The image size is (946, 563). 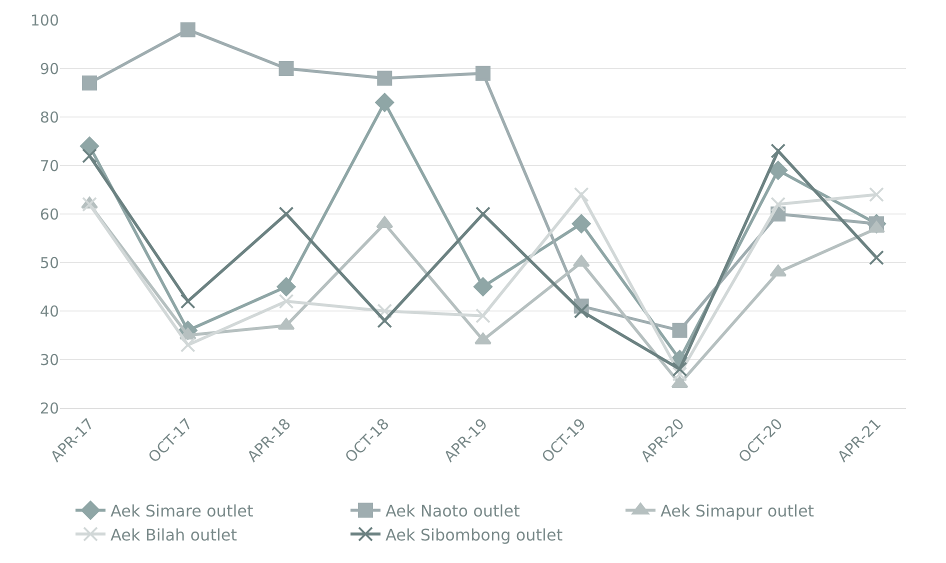 I want to click on y-tick-label: 100, so click(x=44, y=20).